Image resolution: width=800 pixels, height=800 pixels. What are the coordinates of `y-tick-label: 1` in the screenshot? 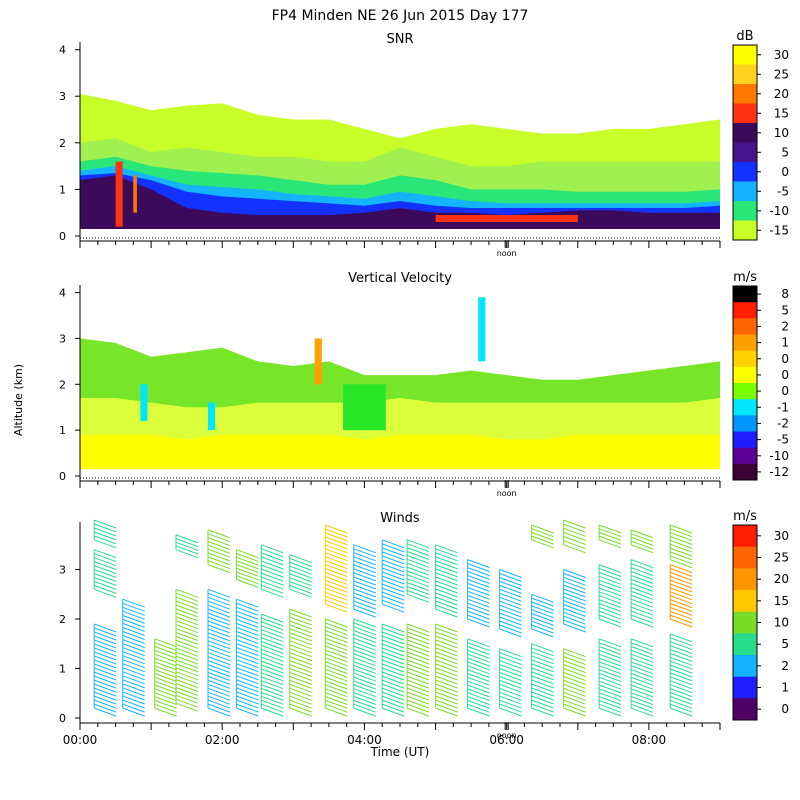 It's located at (62, 430).